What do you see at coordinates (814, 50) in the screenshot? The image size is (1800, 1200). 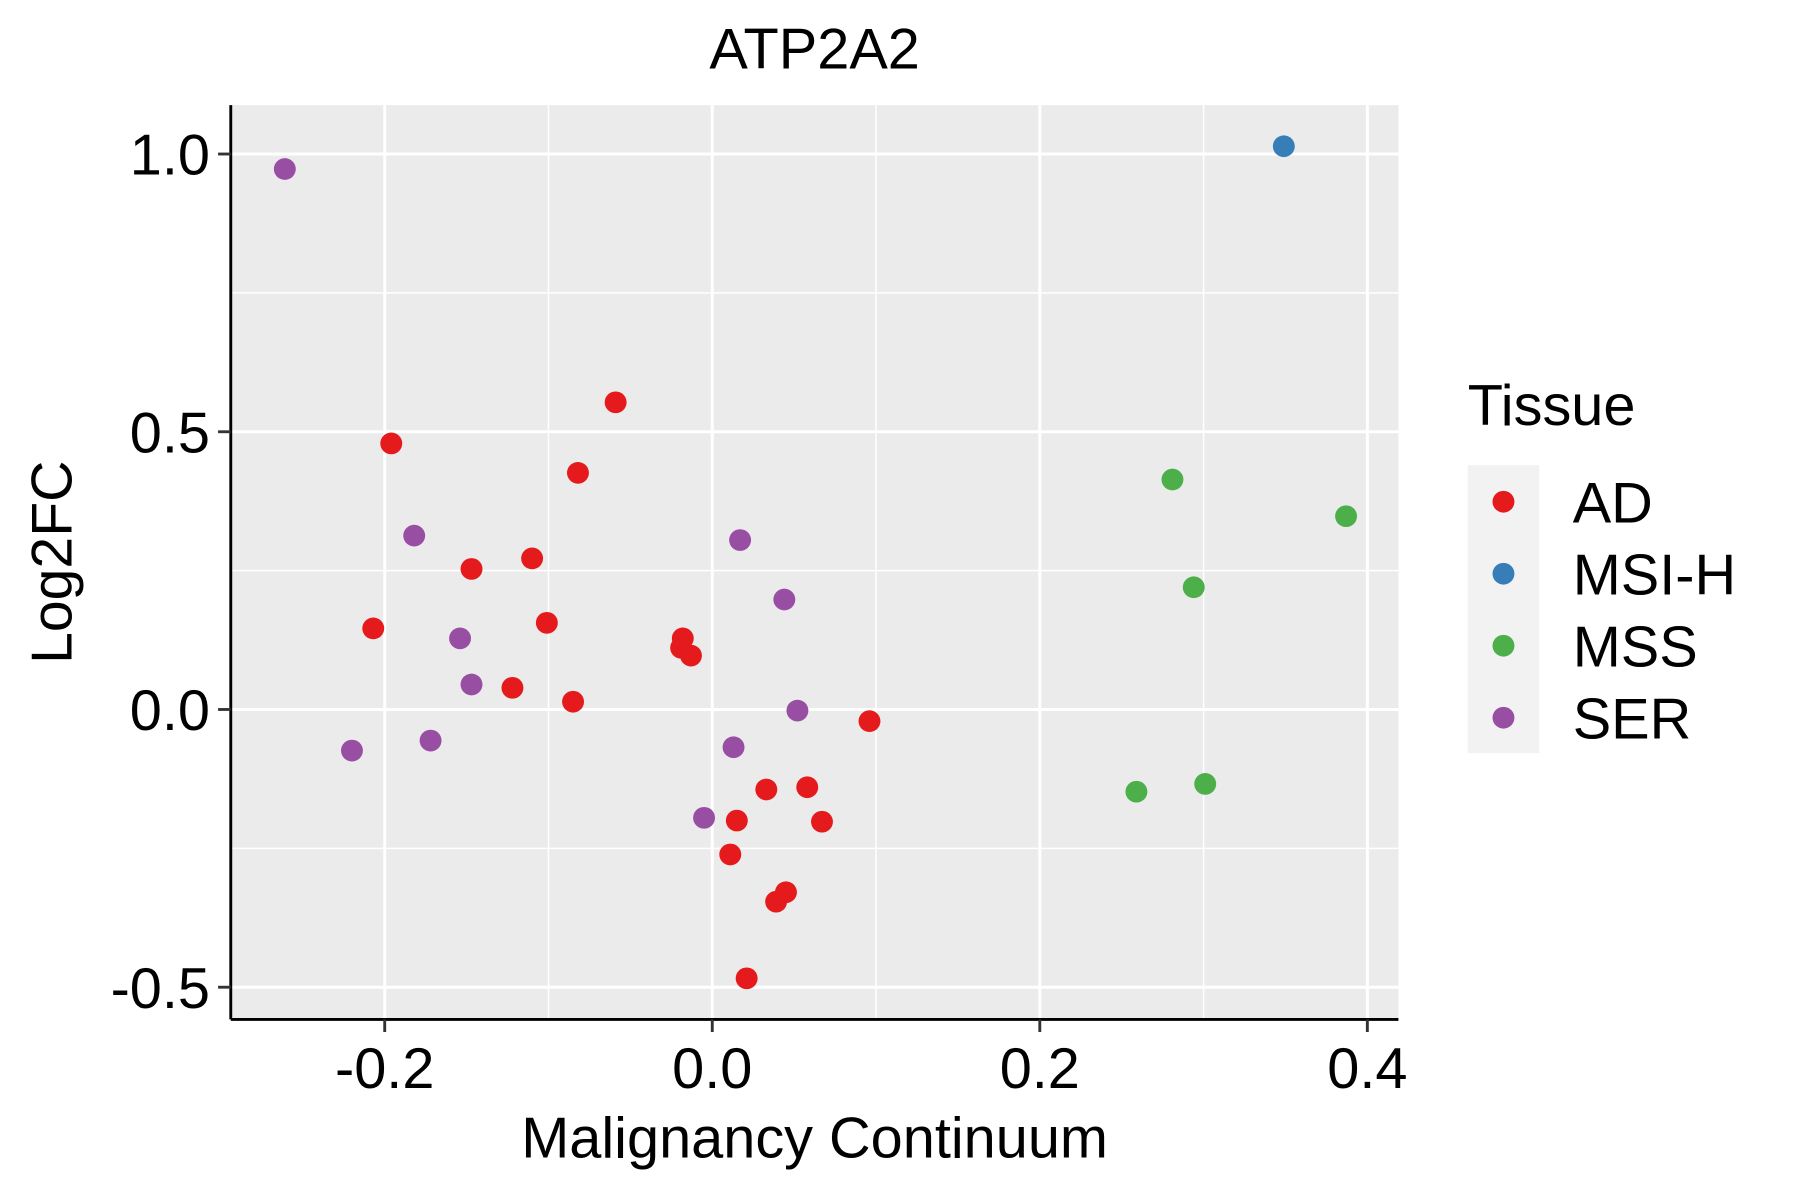 I see `chart-title: ATP2A2` at bounding box center [814, 50].